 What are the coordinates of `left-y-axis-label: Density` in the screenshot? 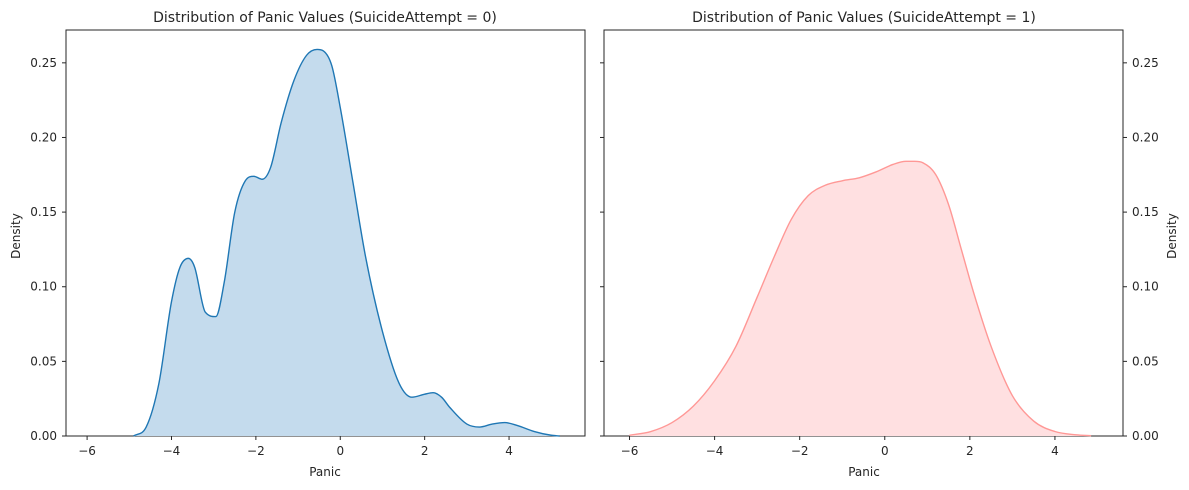 It's located at (16, 236).